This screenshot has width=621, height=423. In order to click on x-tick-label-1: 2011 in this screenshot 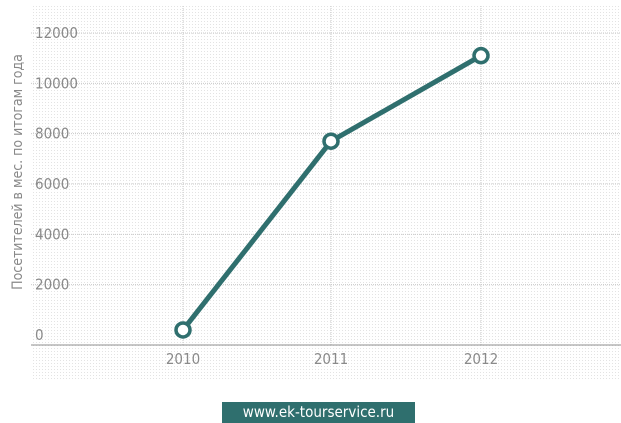, I will do `click(331, 359)`.